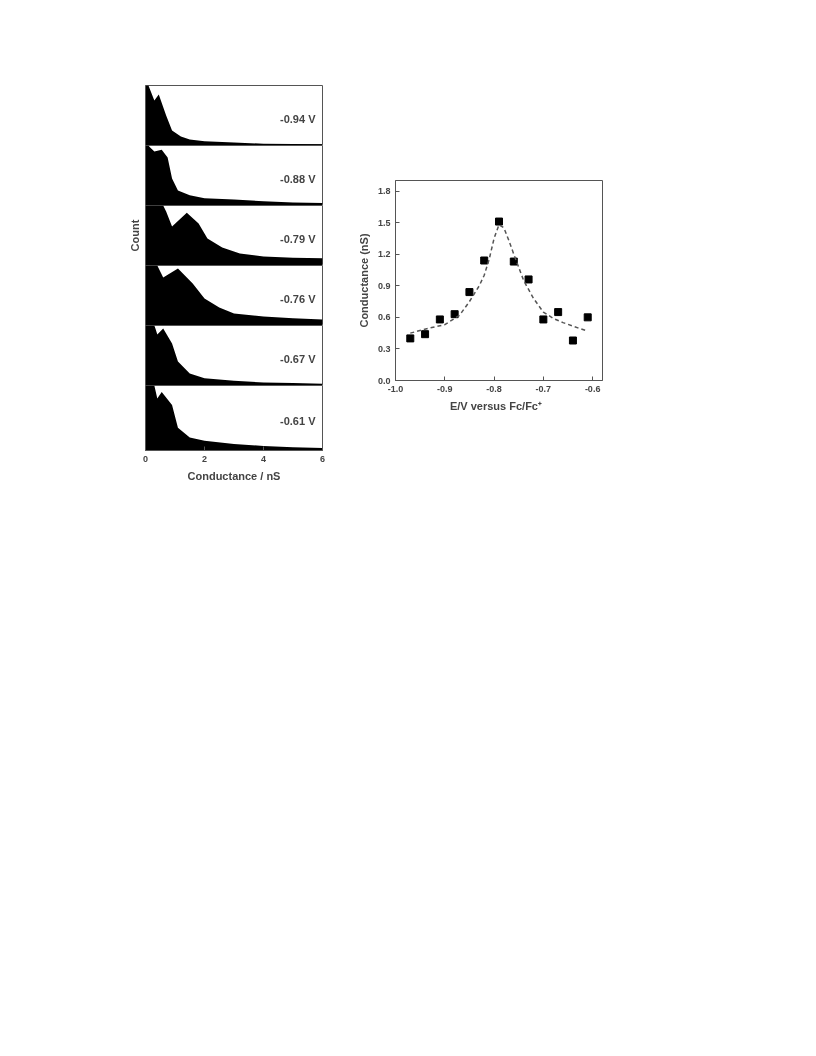 Image resolution: width=816 pixels, height=1056 pixels. I want to click on x-tick-label: -0.9, so click(445, 388).